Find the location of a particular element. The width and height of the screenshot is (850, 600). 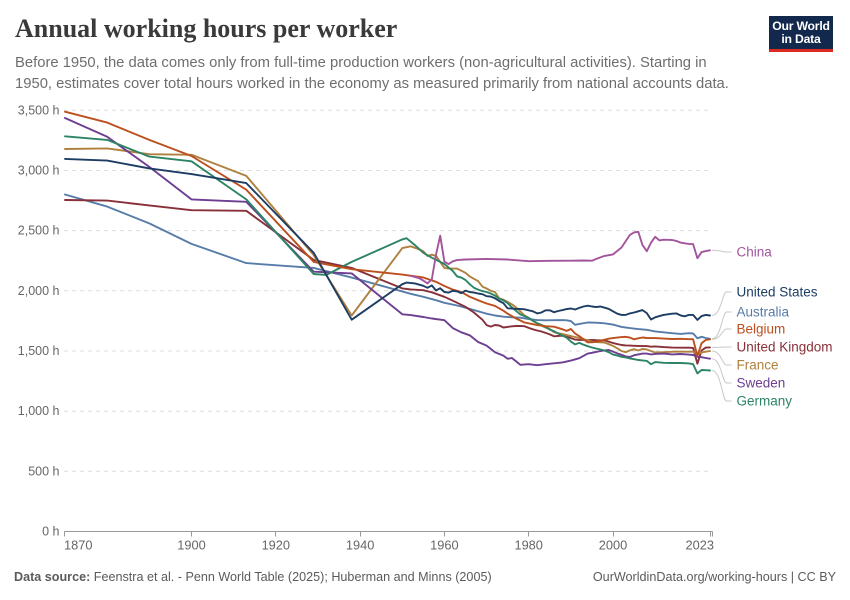

svg-text: 1960 is located at coordinates (444, 545).